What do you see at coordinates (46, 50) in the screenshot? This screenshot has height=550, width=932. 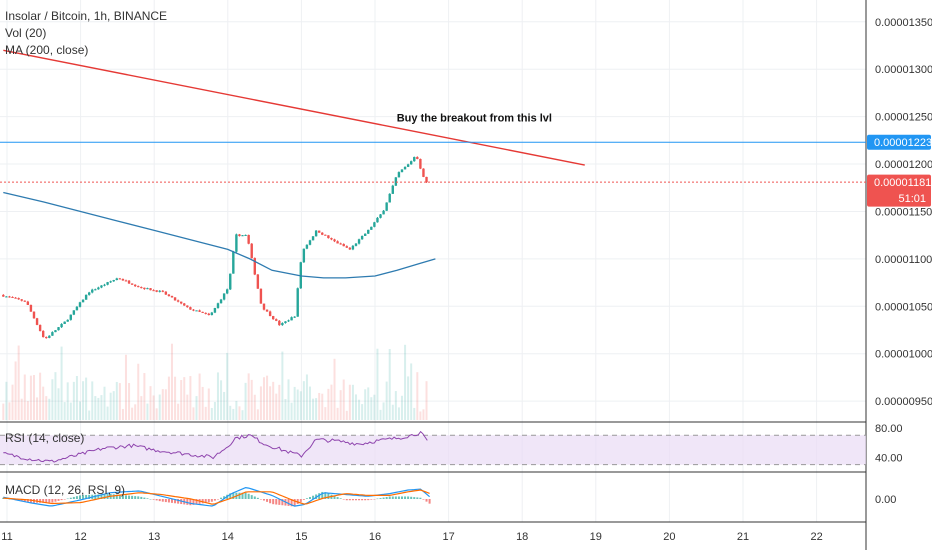 I see `ma-indicator-label: MA (200, close)` at bounding box center [46, 50].